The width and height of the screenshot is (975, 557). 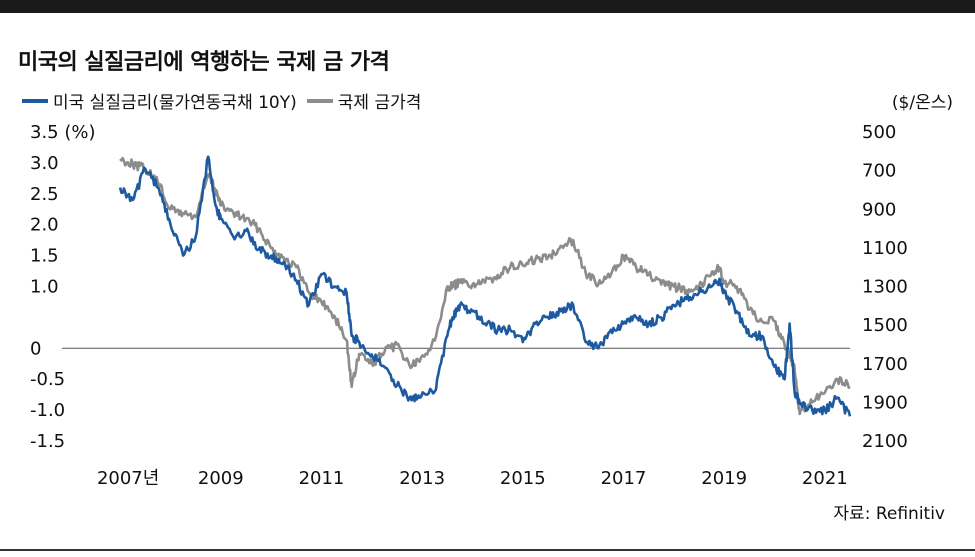 I want to click on right-axis-tick: 500, so click(x=879, y=132).